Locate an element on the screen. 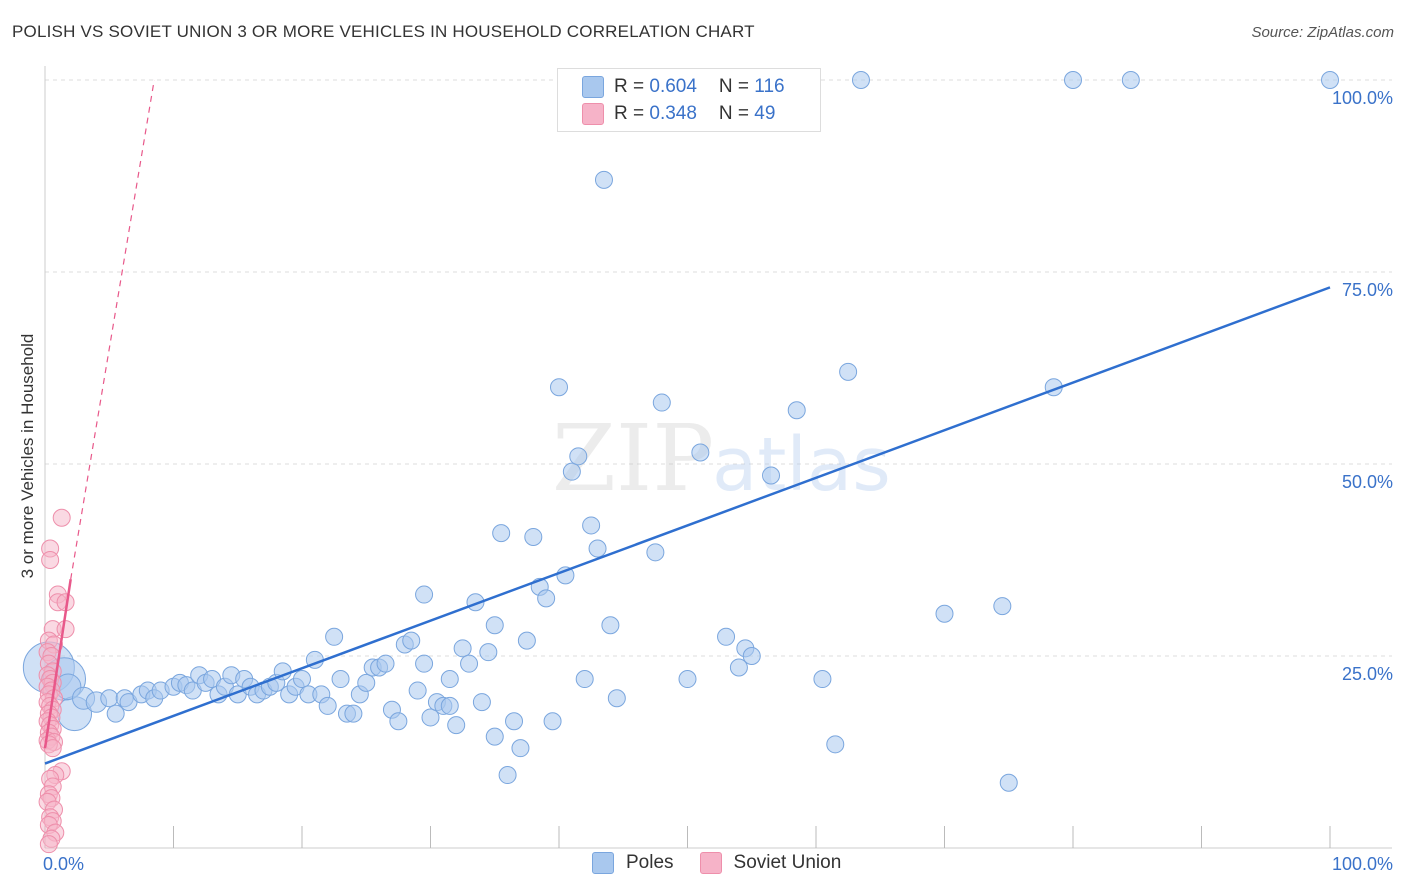 The image size is (1406, 892). watermark-atlas: atlas is located at coordinates (801, 465).